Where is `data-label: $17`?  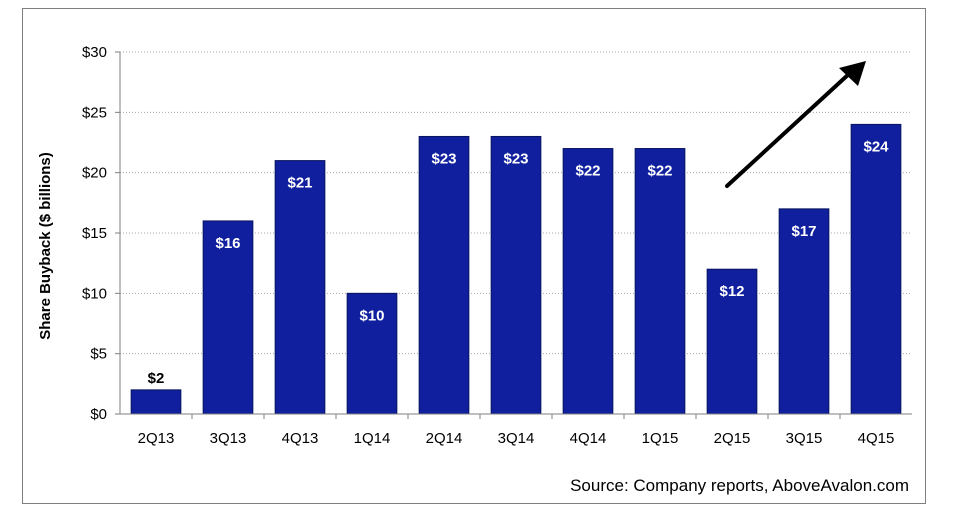
data-label: $17 is located at coordinates (803, 231).